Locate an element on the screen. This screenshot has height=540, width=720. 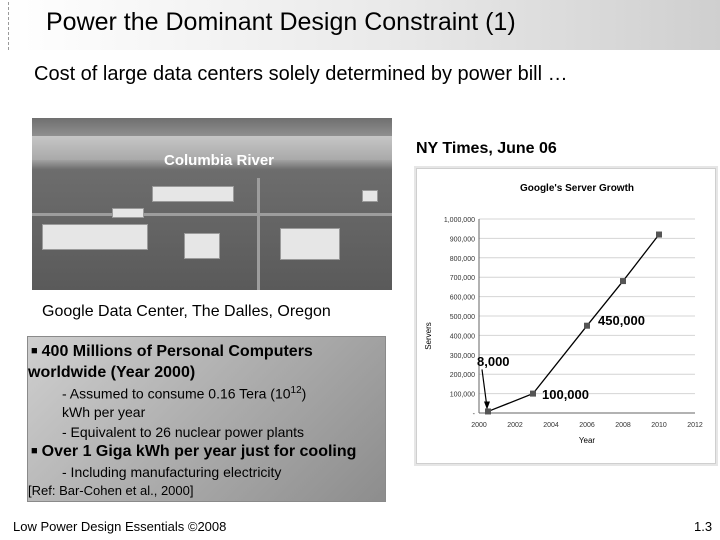
sub-nuclear: - Equivalent to 26 nuclear power plants is located at coordinates (183, 432).